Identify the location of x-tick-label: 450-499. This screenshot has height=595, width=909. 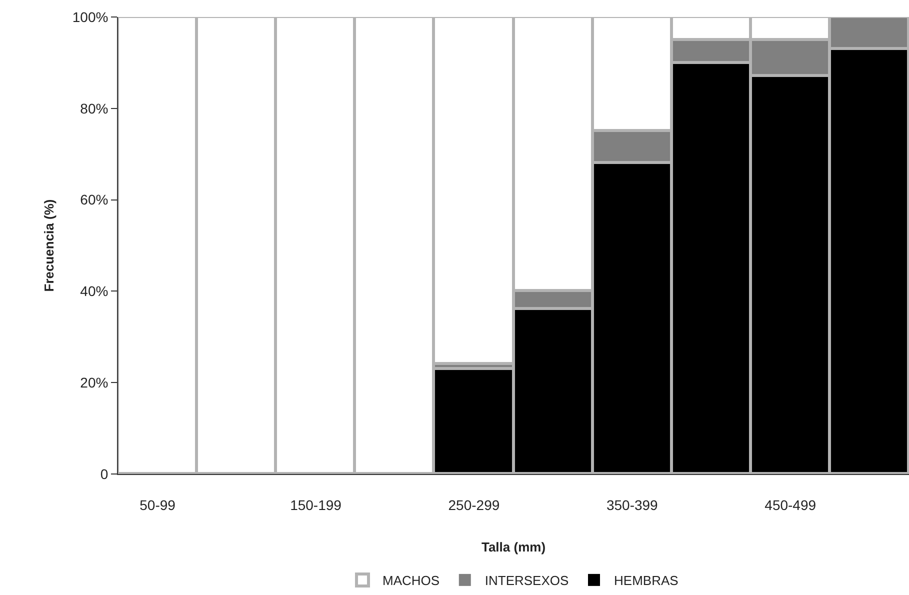
(790, 504).